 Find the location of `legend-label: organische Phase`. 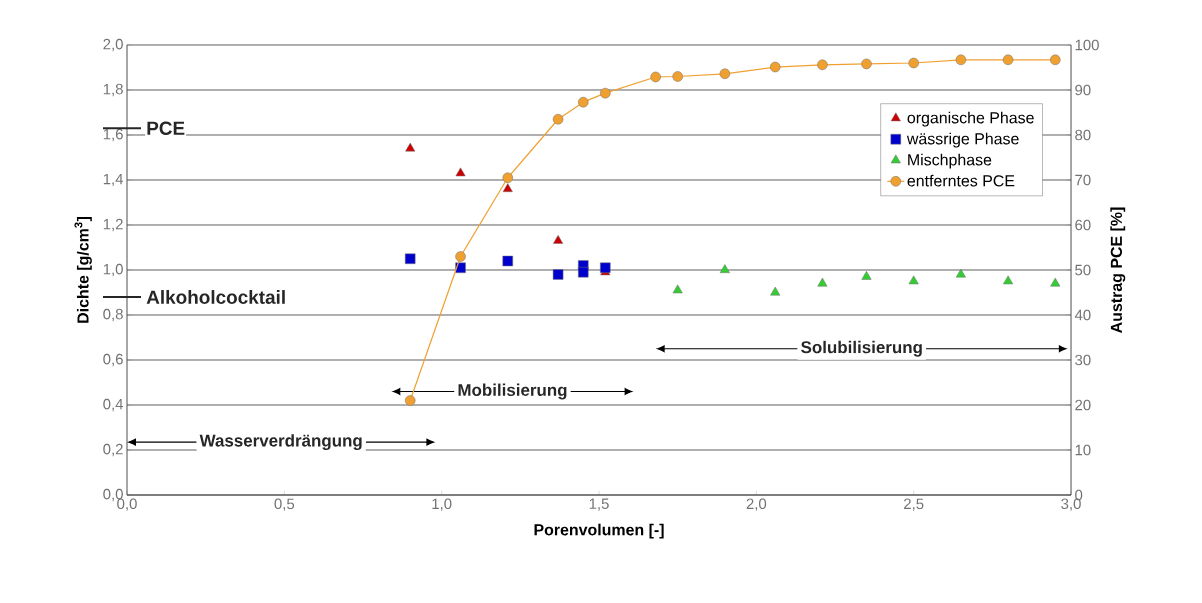

legend-label: organische Phase is located at coordinates (970, 119).